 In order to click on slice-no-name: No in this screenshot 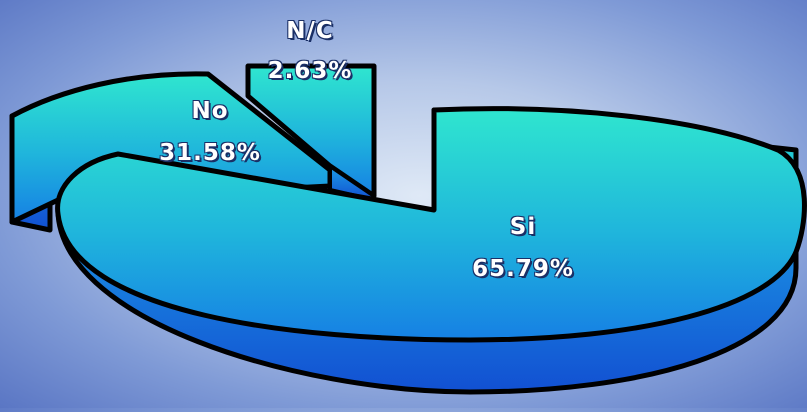, I will do `click(209, 111)`.